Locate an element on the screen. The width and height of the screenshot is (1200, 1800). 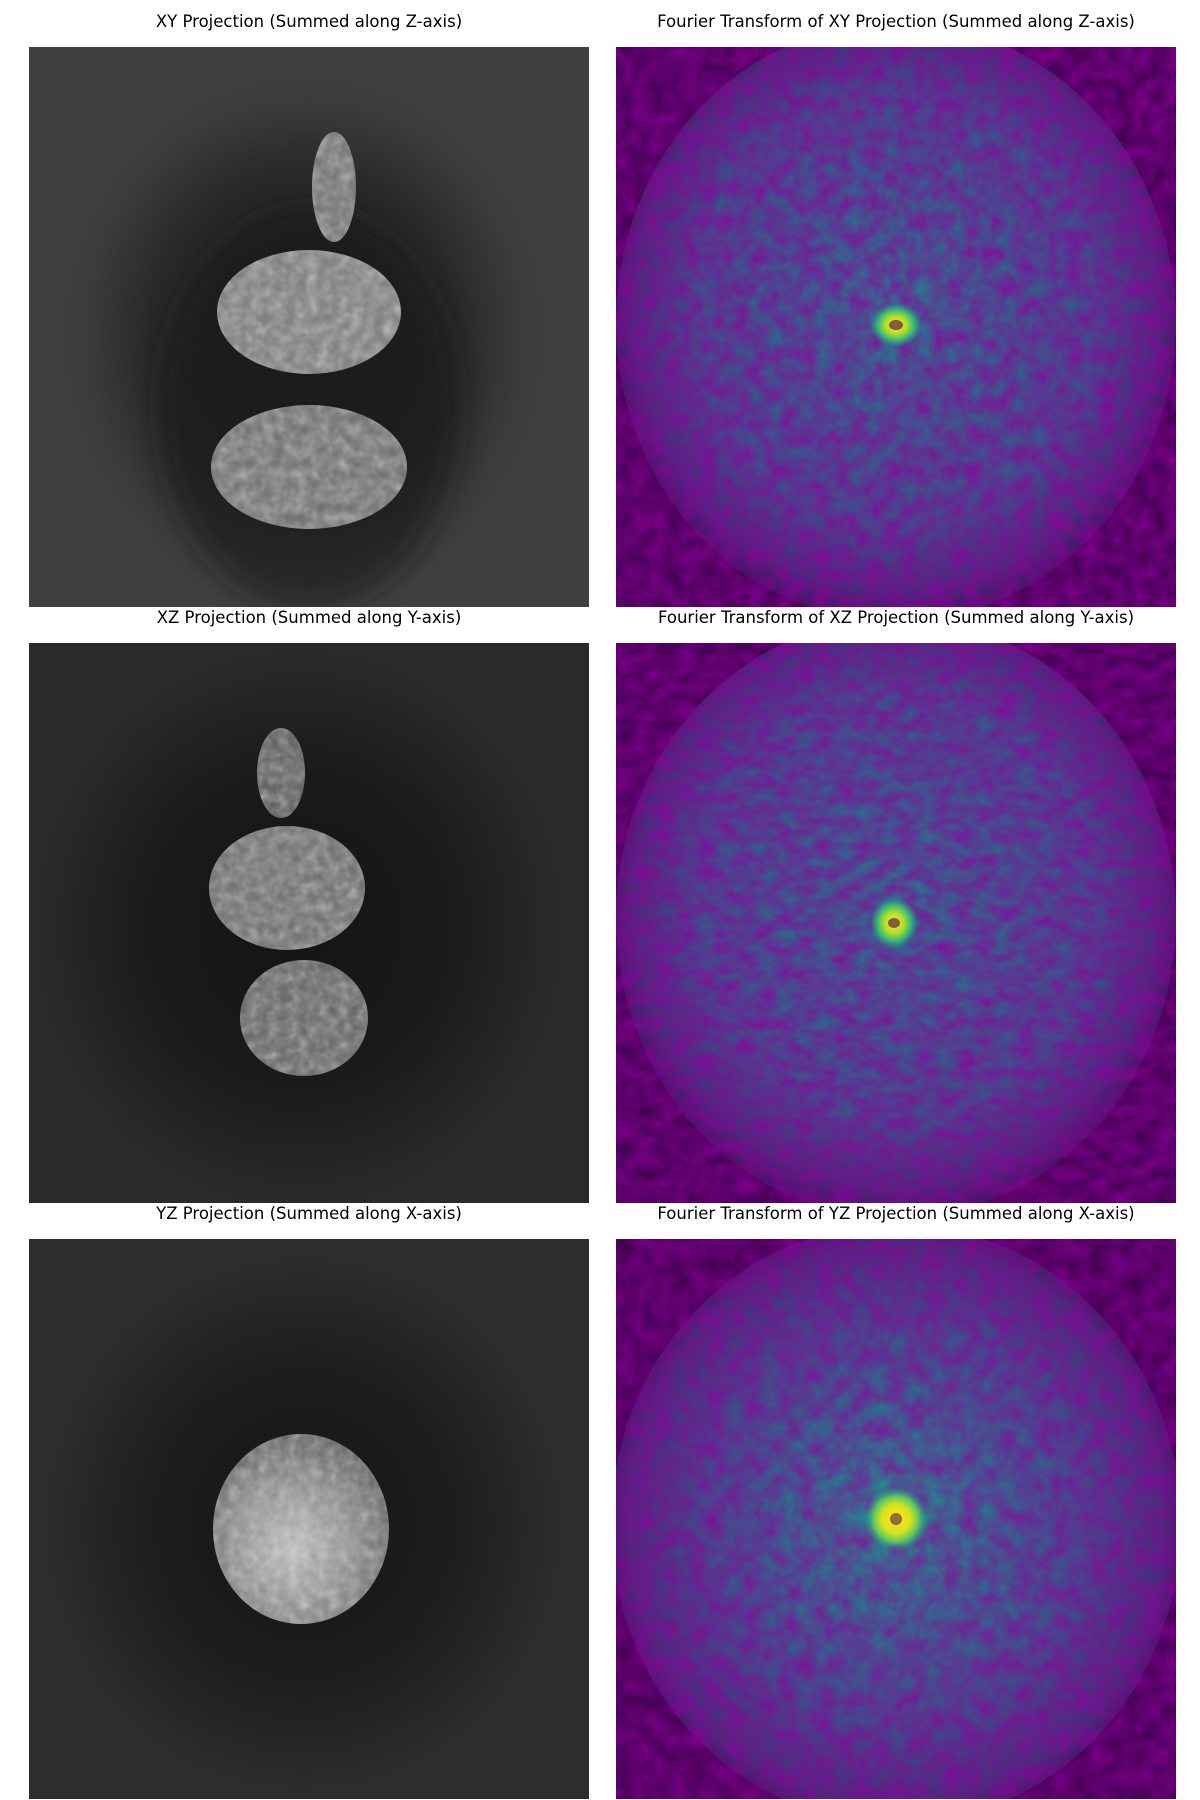
yz-fourier-image is located at coordinates (896, 1519).